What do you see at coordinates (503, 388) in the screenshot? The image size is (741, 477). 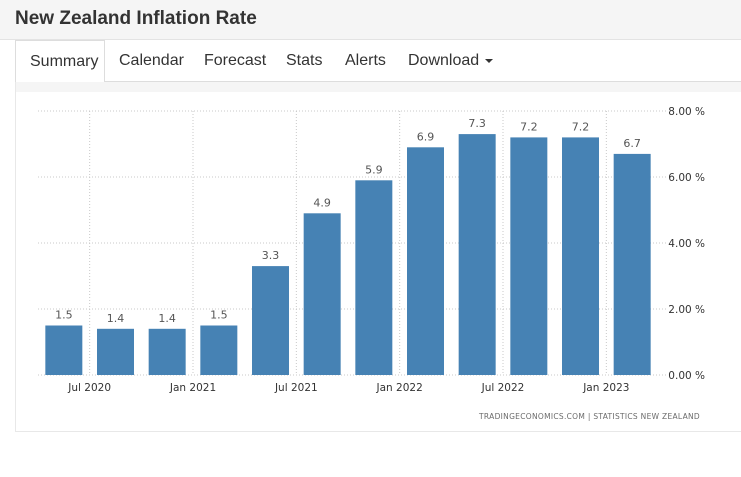 I see `x-tick-label: Jul 2022` at bounding box center [503, 388].